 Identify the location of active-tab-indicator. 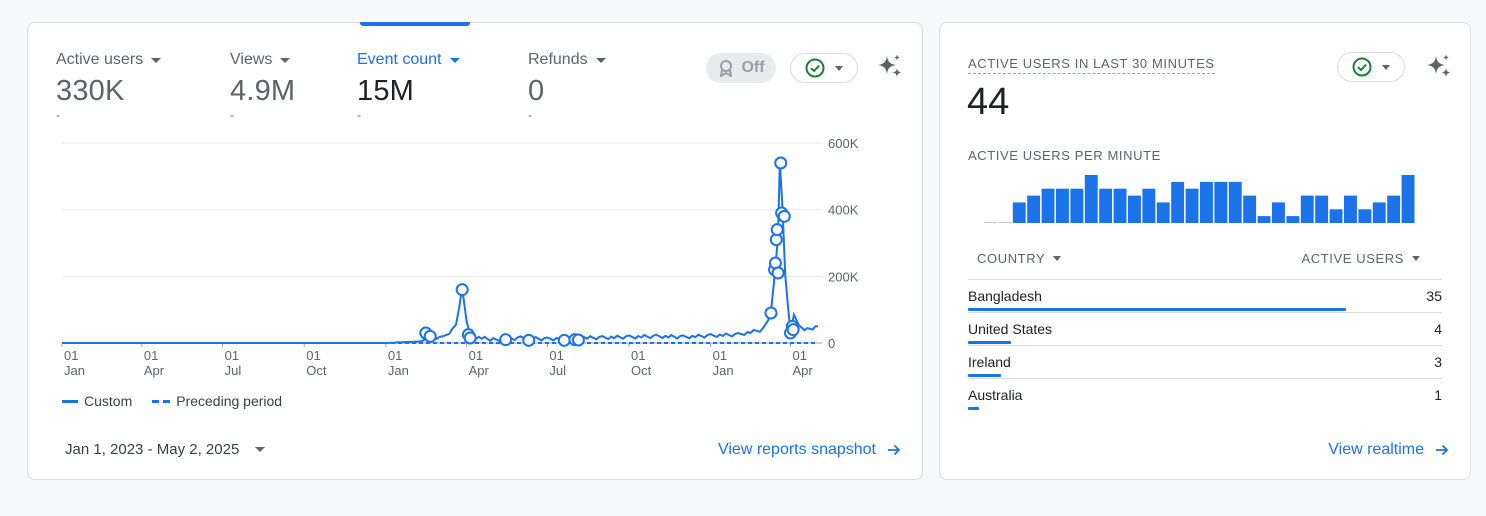
(415, 24).